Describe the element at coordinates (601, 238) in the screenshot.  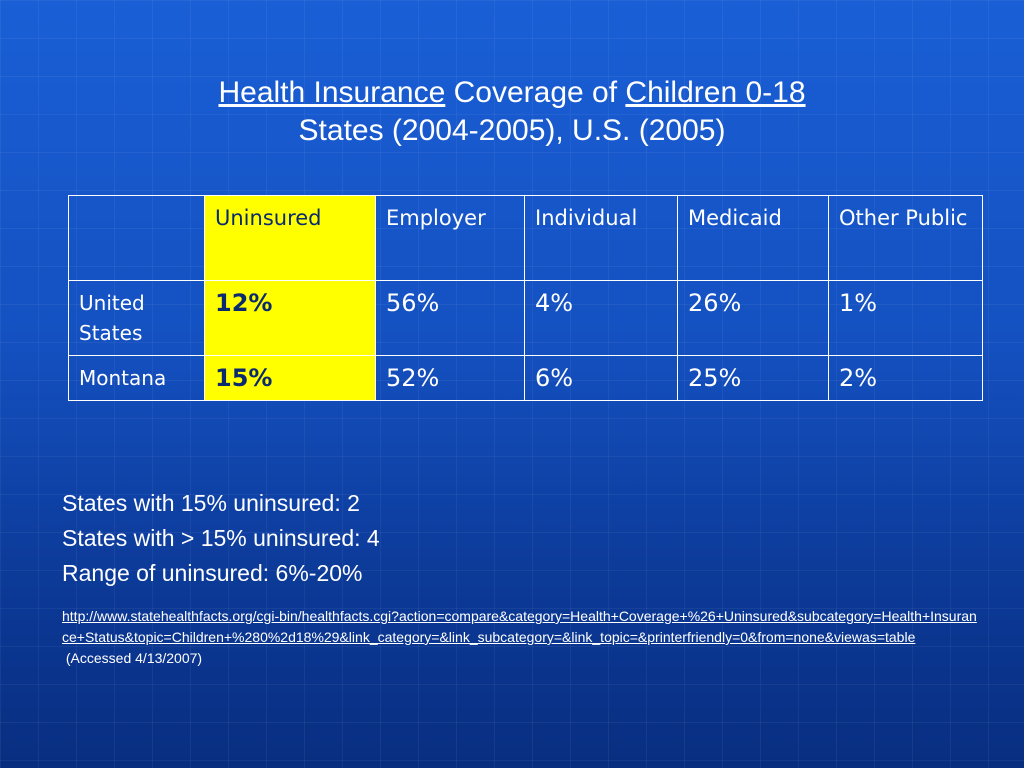
I see `header-individual: Individual` at that location.